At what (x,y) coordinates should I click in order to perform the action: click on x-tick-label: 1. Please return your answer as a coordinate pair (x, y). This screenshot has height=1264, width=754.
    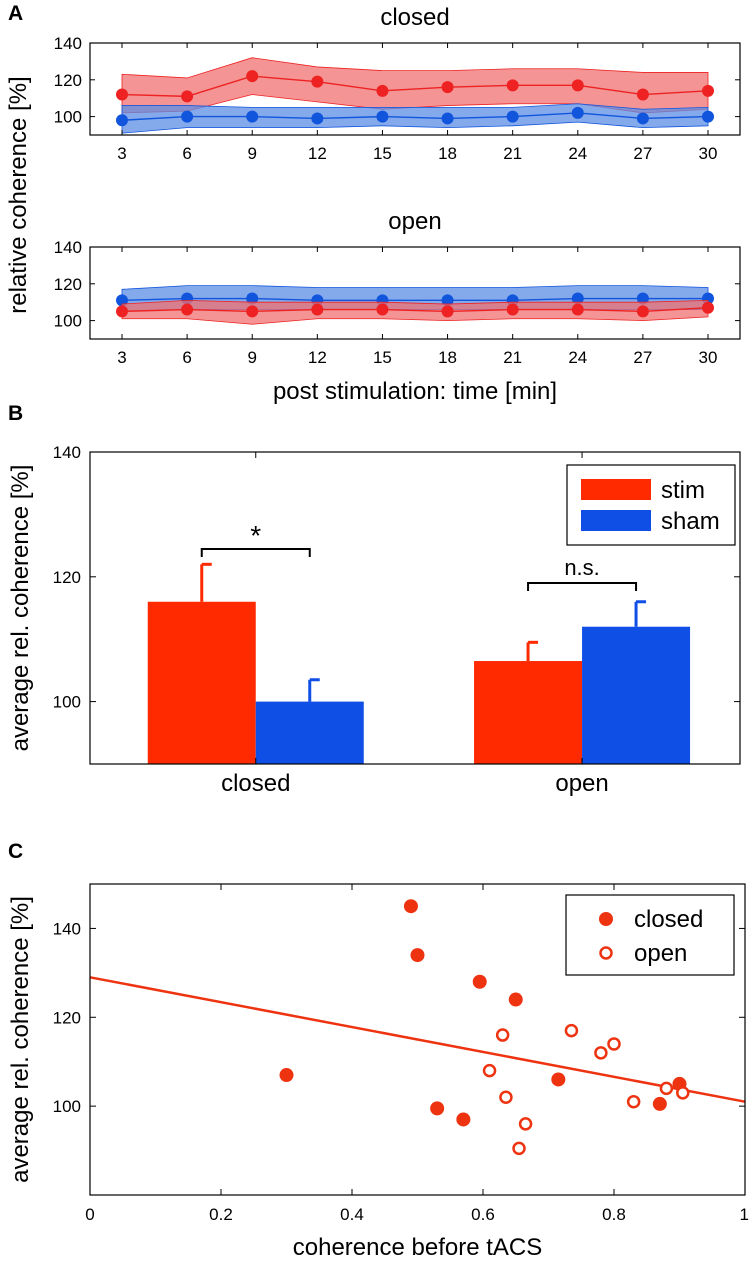
    Looking at the image, I should click on (744, 1214).